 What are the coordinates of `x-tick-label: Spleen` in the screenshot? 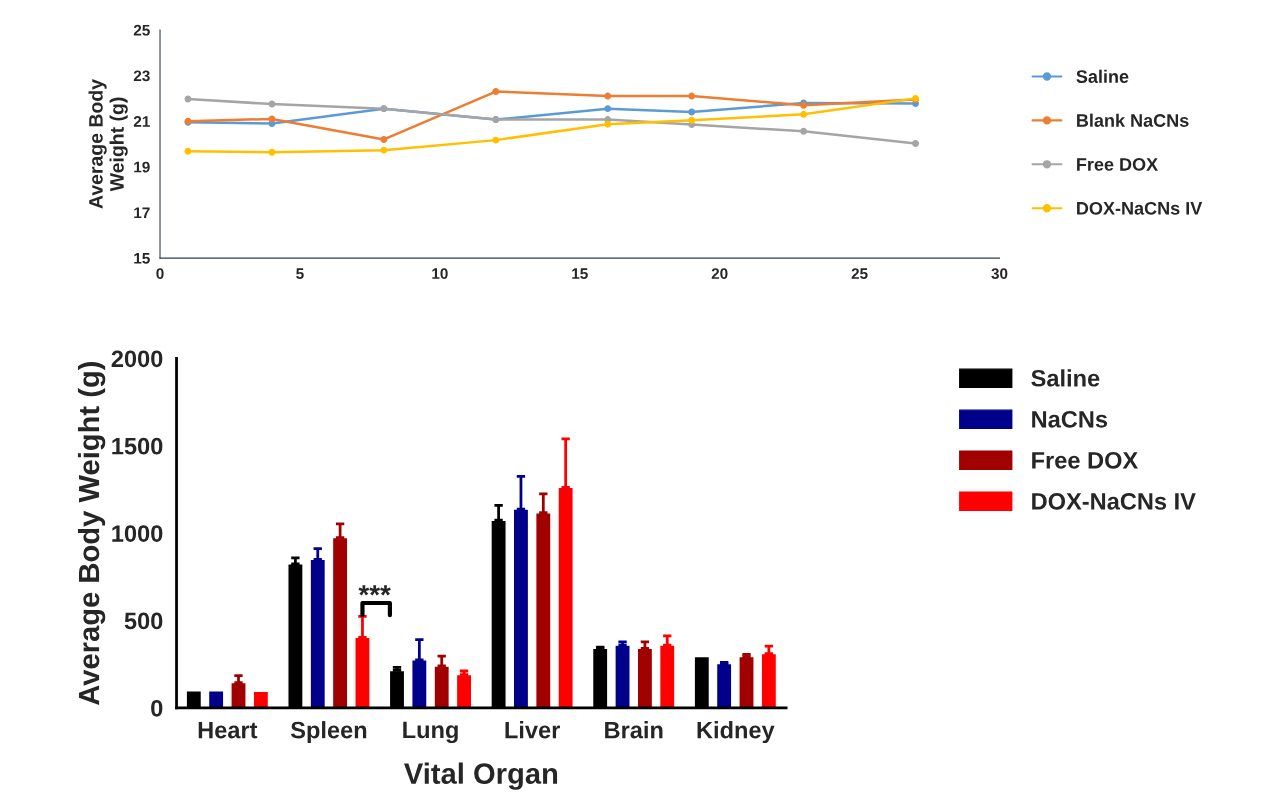 It's located at (328, 732).